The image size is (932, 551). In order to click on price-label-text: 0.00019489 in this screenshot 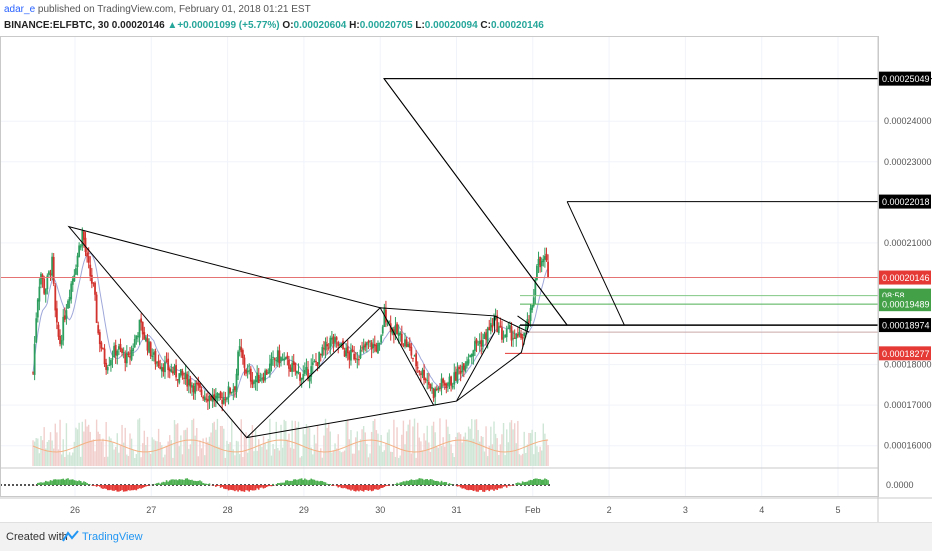, I will do `click(906, 305)`.